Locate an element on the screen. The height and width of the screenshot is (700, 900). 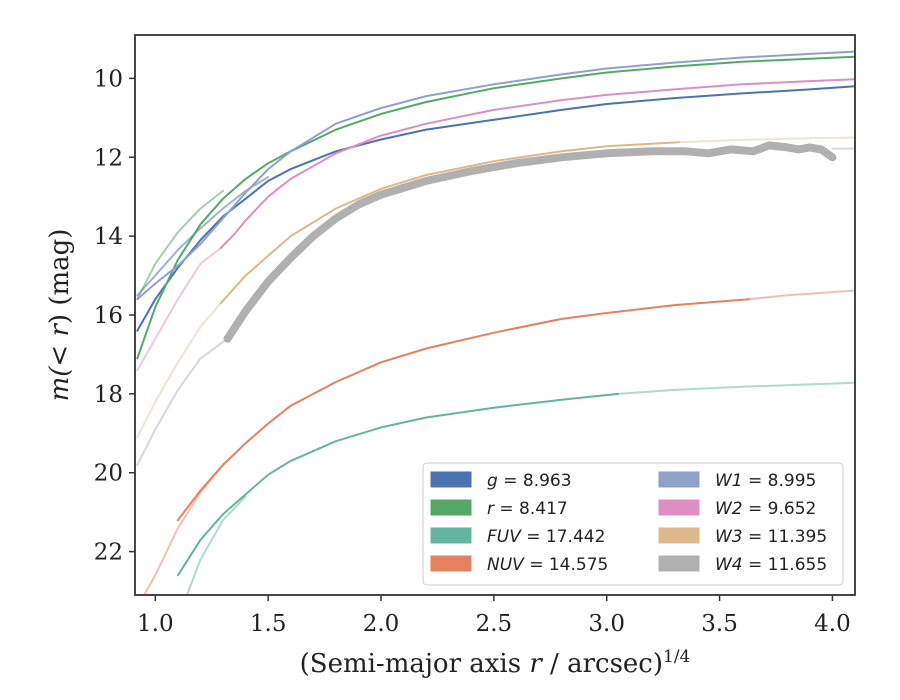
legend-series-name: g is located at coordinates (492, 481).